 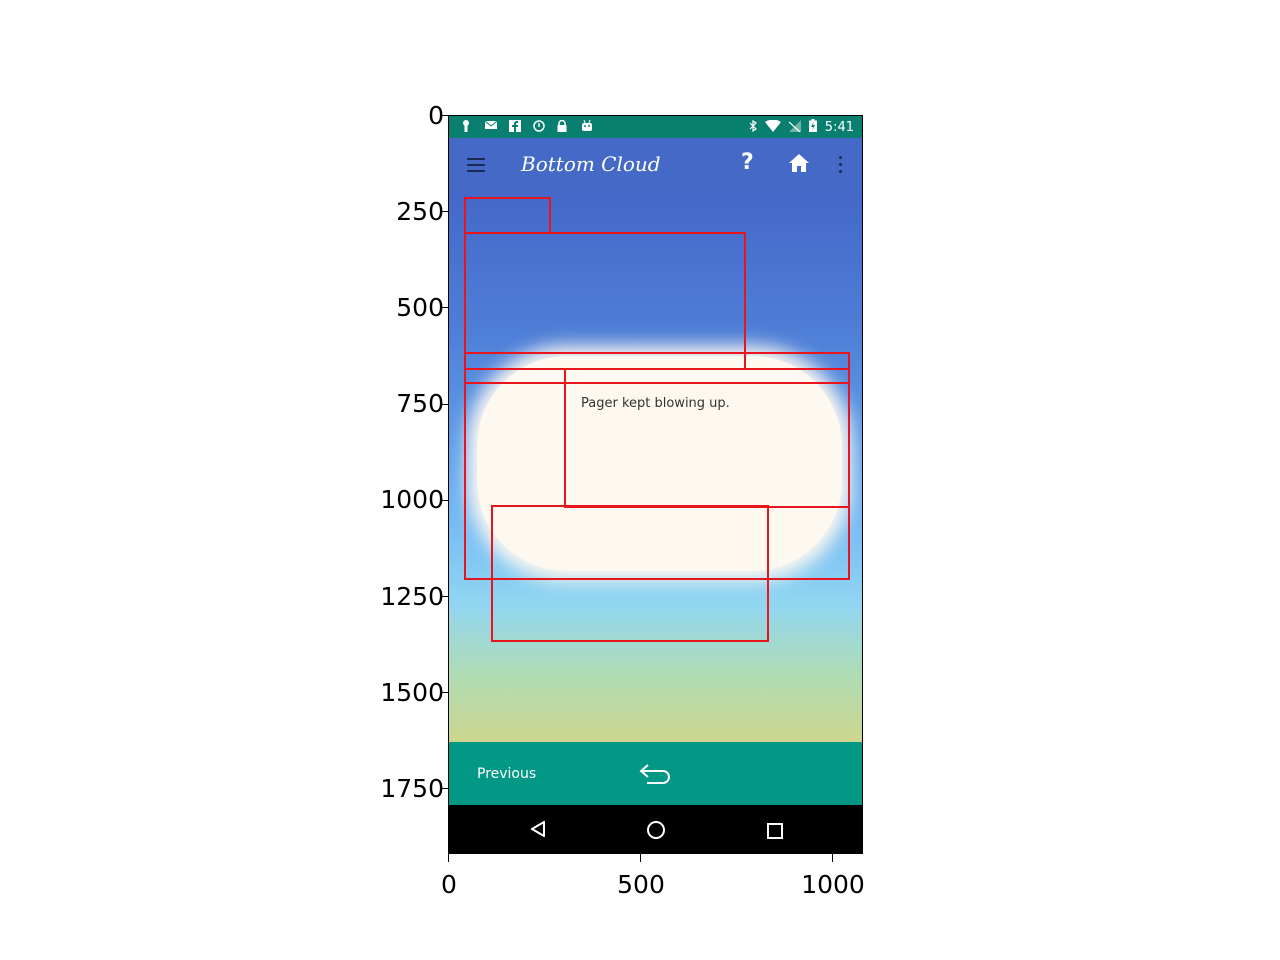 I want to click on x-tick-label: 0, so click(x=449, y=884).